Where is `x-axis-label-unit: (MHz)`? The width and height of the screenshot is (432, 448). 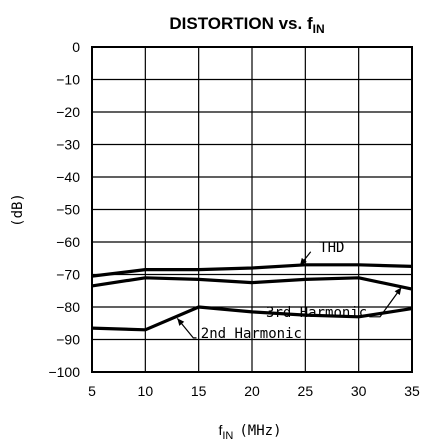 x-axis-label-unit: (MHz) is located at coordinates (260, 431).